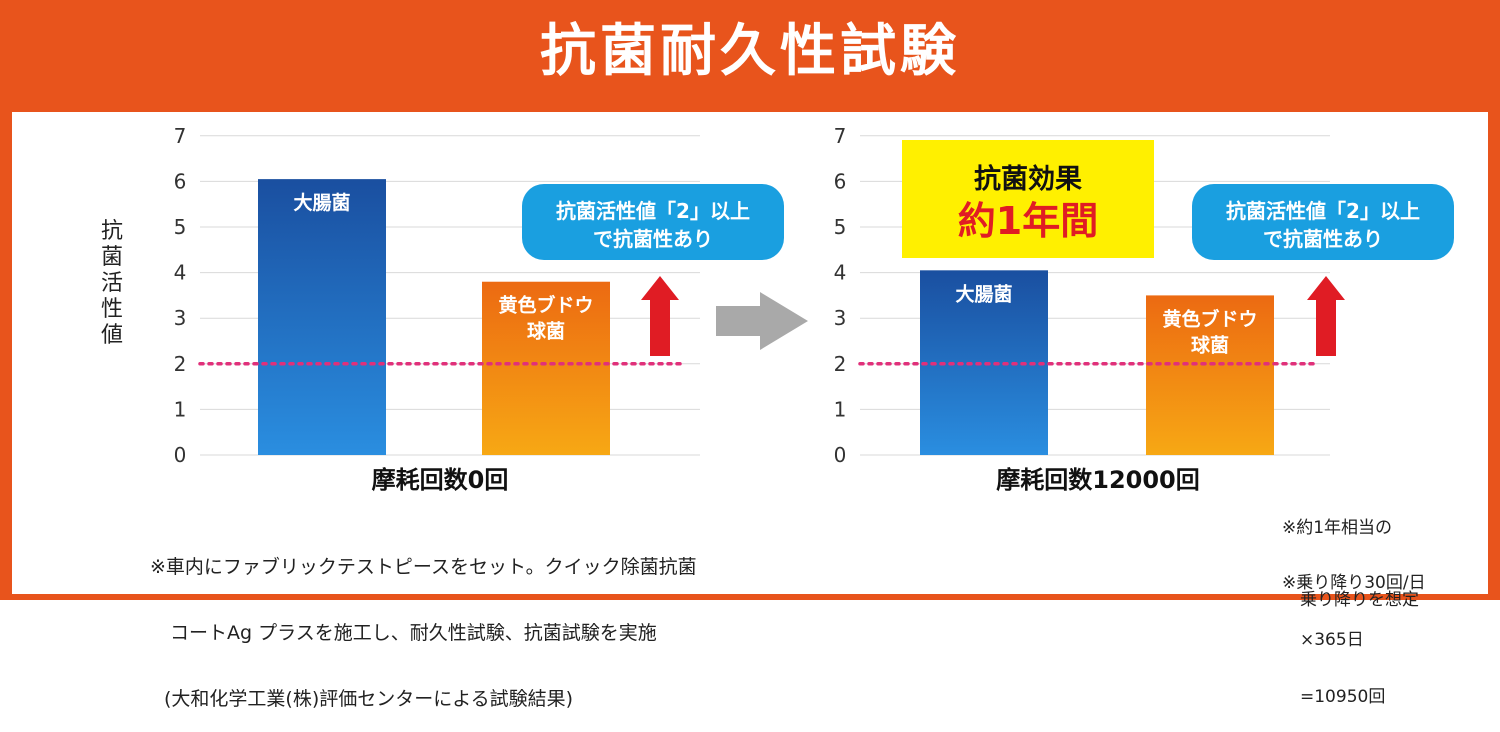  Describe the element at coordinates (112, 283) in the screenshot. I see `y-axis-title-char: 活` at that location.